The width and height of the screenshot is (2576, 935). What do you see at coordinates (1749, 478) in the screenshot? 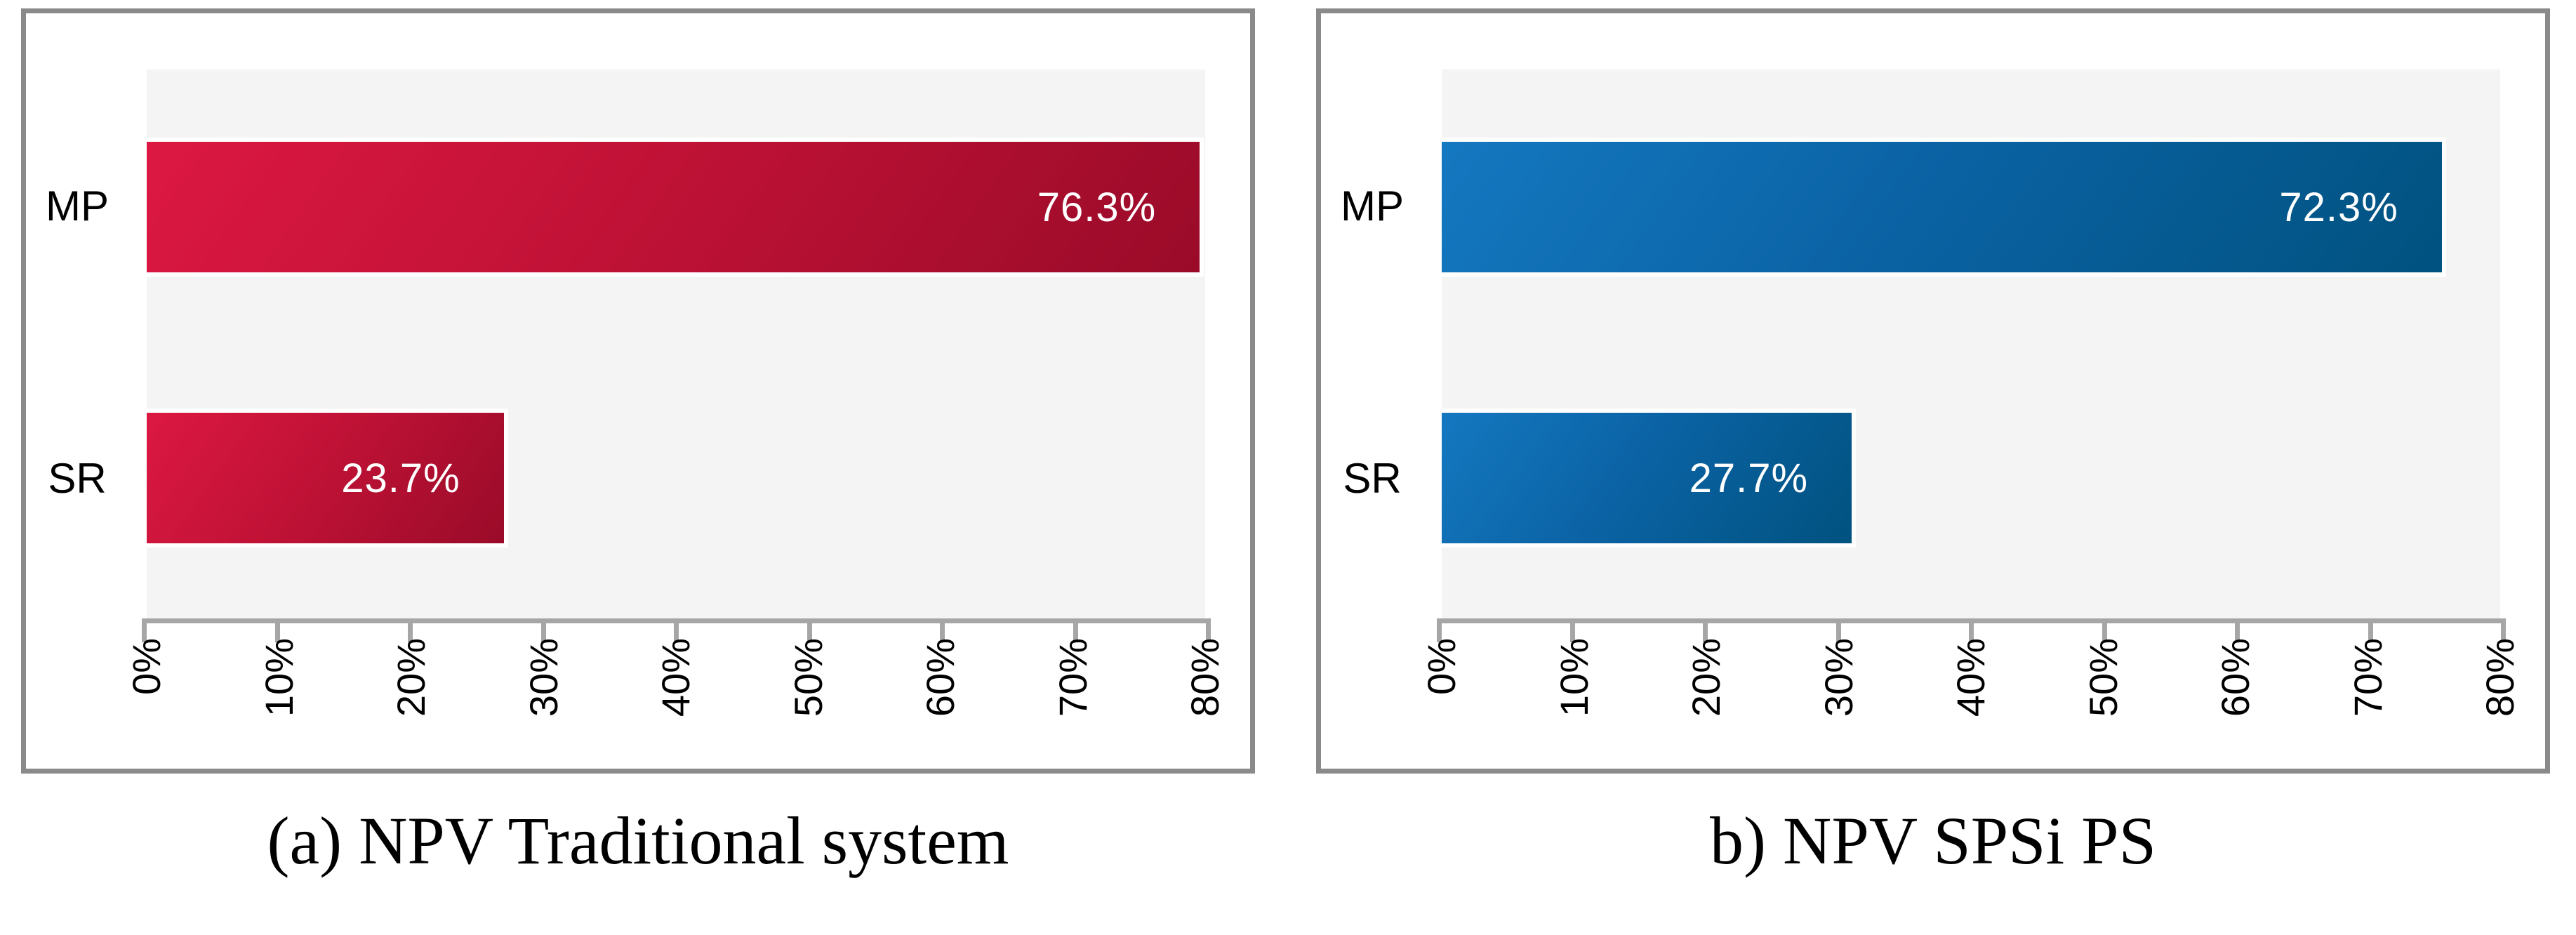
I see `bar-value-label: 27.7%` at bounding box center [1749, 478].